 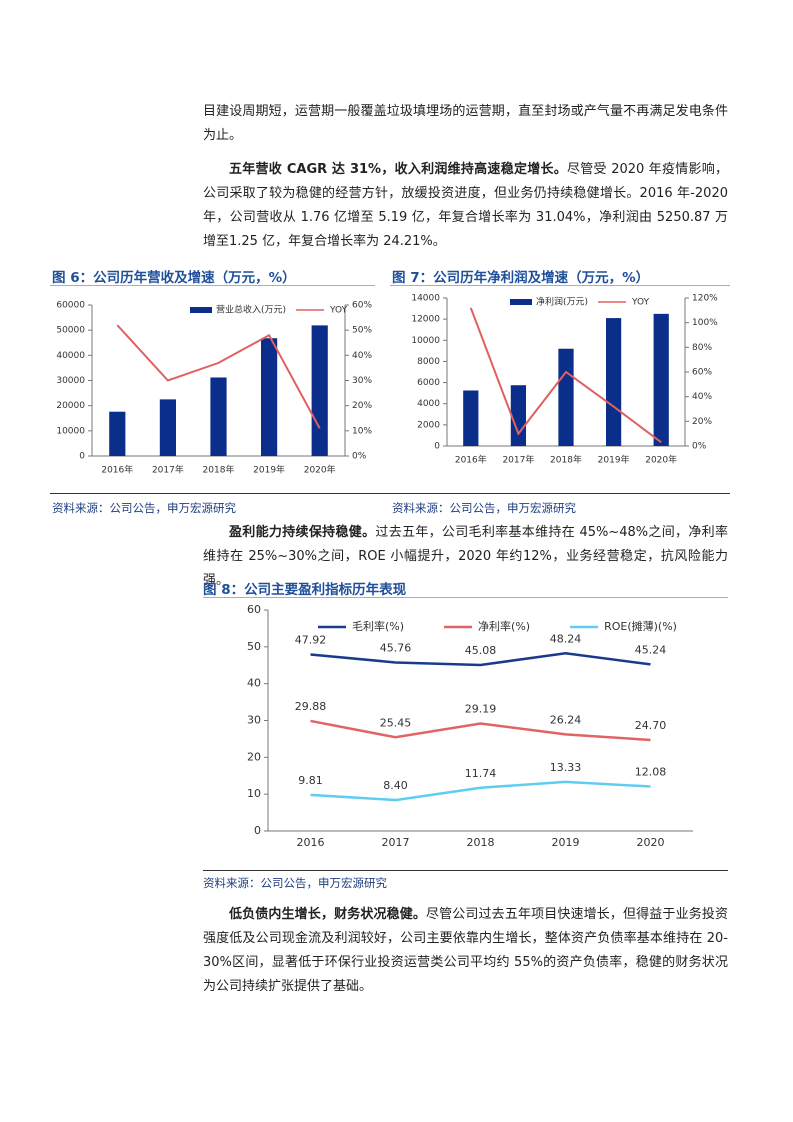 I want to click on data-label: 45.76, so click(x=396, y=647).